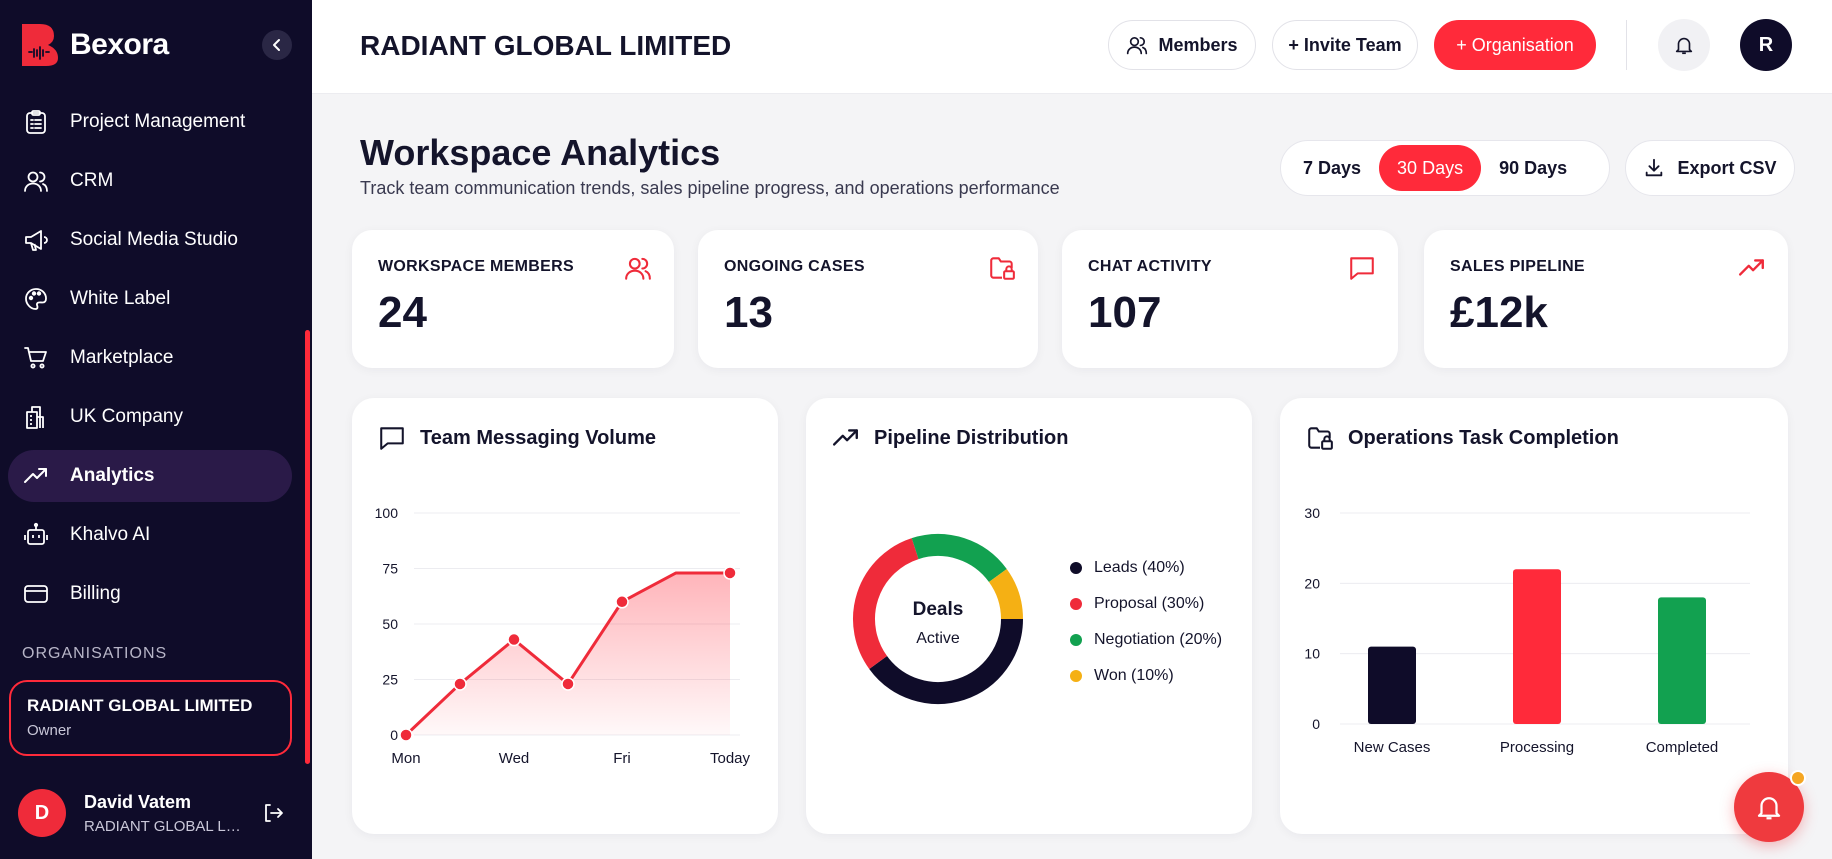 The image size is (1832, 859). What do you see at coordinates (49, 730) in the screenshot?
I see `organisation-role: Owner` at bounding box center [49, 730].